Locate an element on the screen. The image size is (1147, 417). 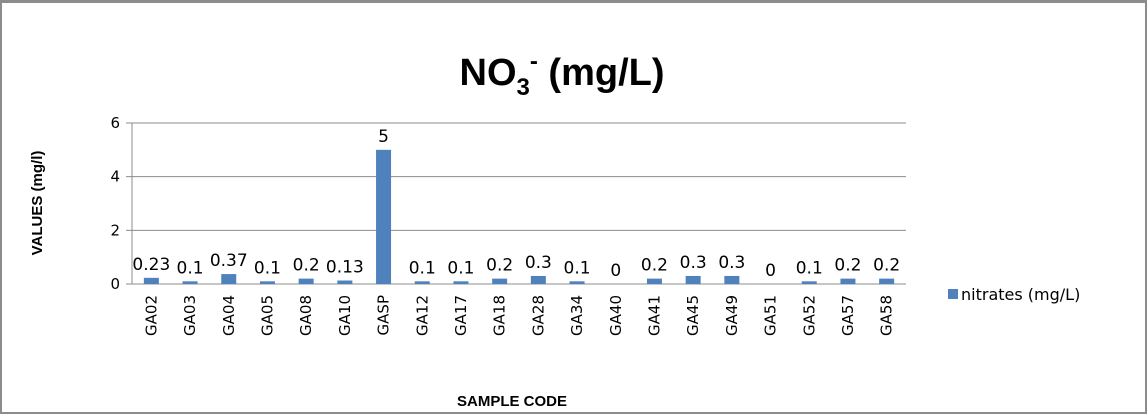
category-label: GA03 is located at coordinates (190, 315).